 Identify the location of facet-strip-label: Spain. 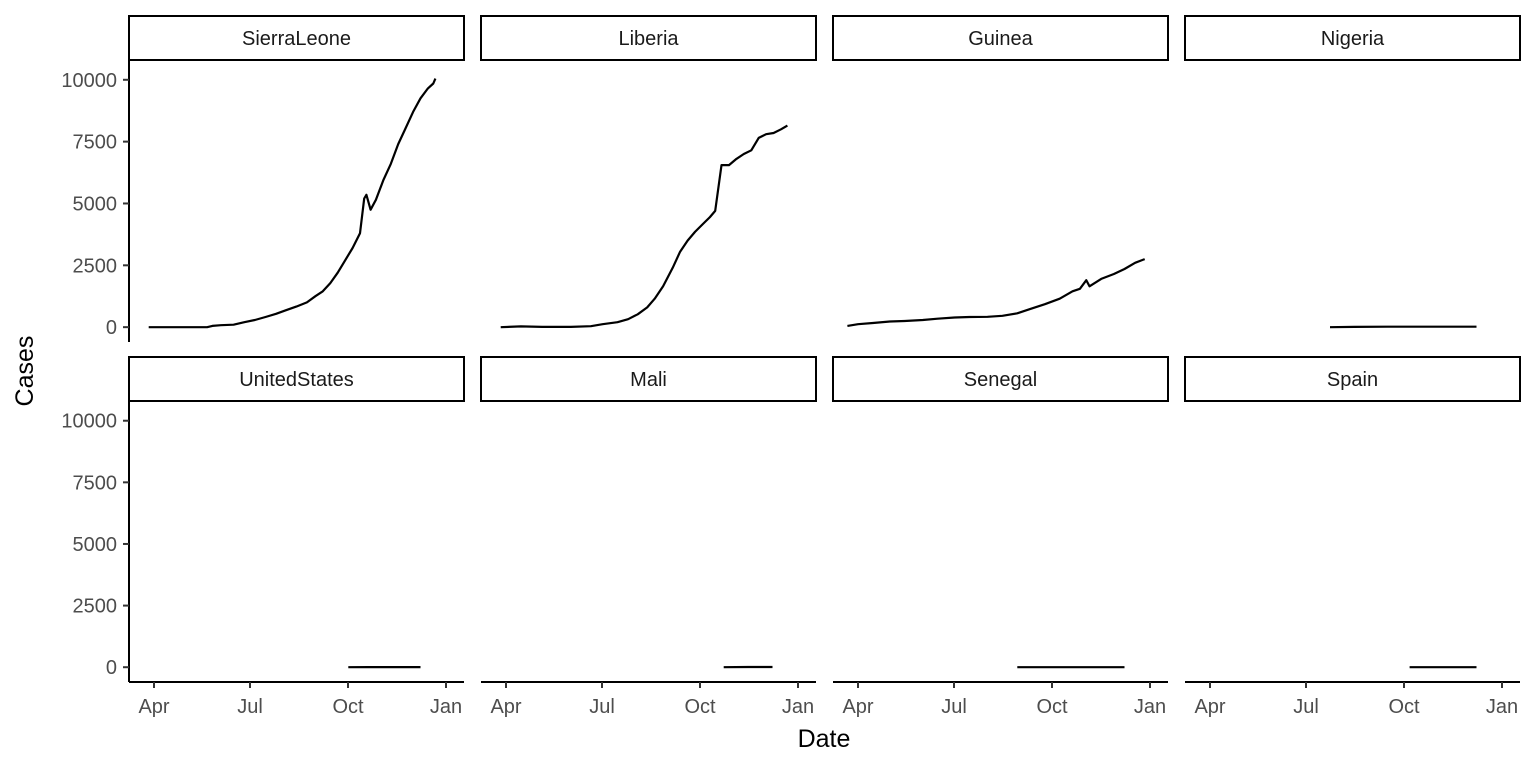
(1352, 380).